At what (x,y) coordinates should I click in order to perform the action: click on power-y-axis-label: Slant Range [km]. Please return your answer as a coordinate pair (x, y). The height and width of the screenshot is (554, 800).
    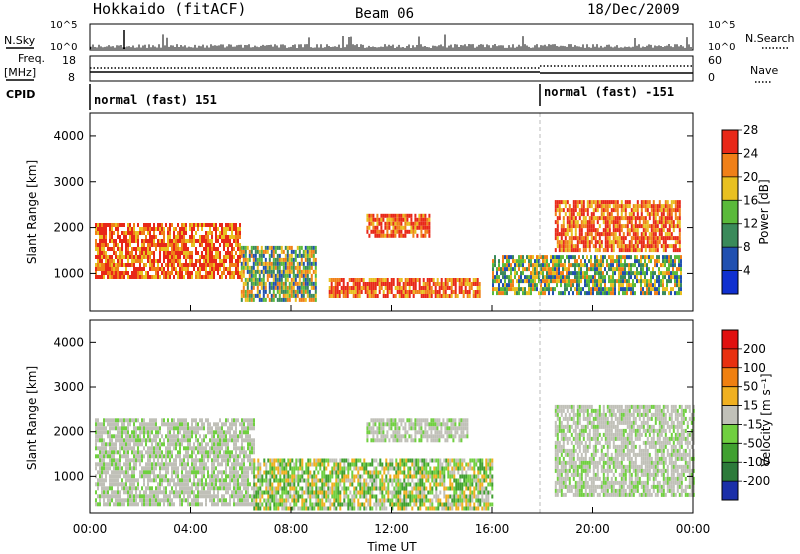
    Looking at the image, I should click on (32, 212).